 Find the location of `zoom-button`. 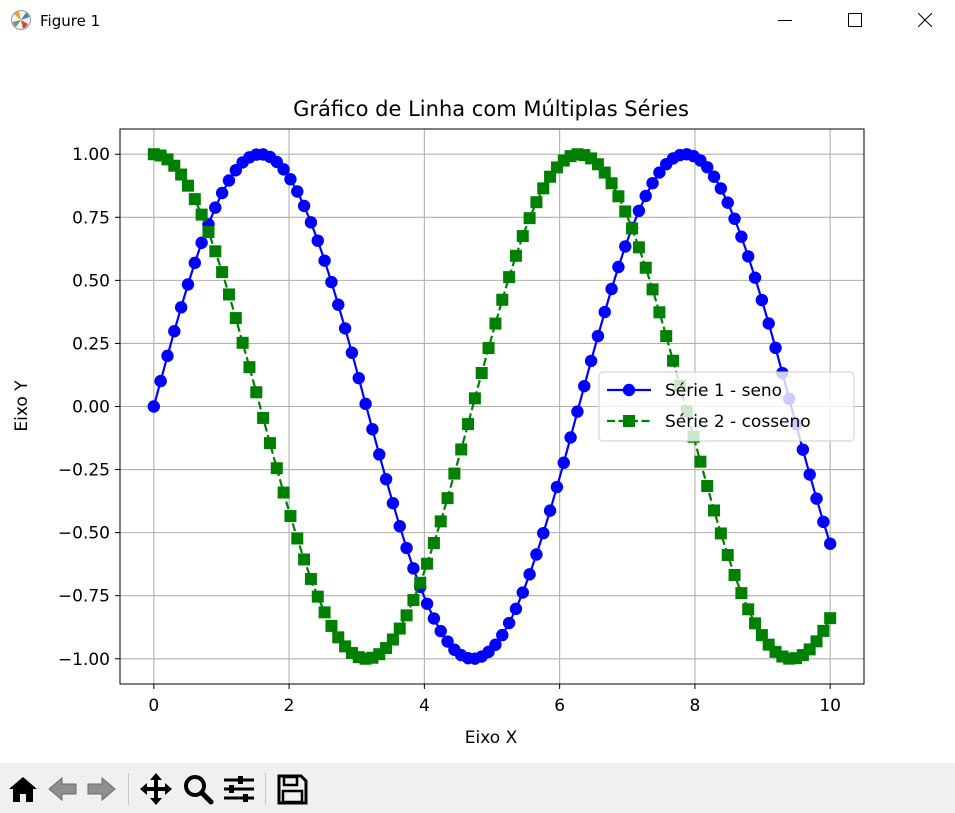

zoom-button is located at coordinates (198, 789).